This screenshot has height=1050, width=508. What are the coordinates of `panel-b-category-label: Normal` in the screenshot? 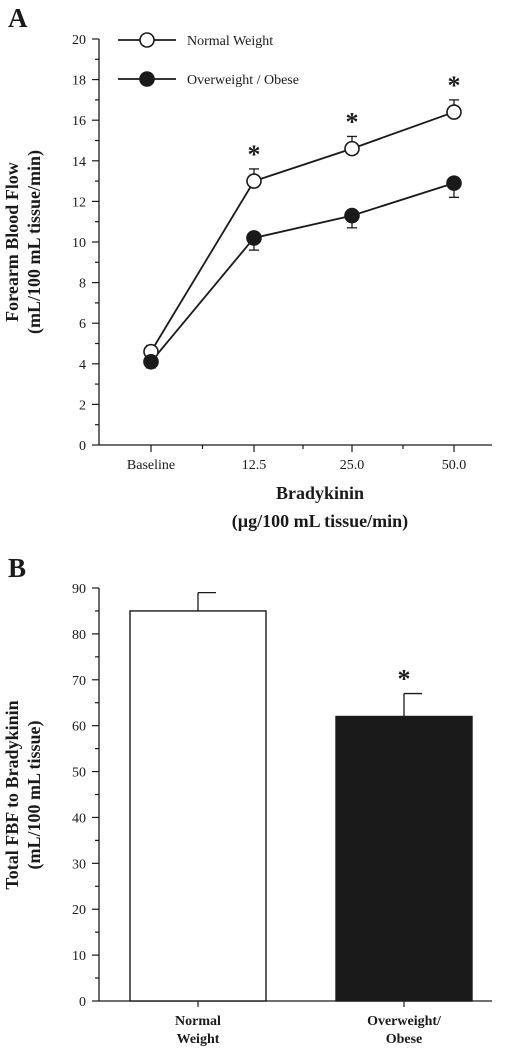 It's located at (198, 1021).